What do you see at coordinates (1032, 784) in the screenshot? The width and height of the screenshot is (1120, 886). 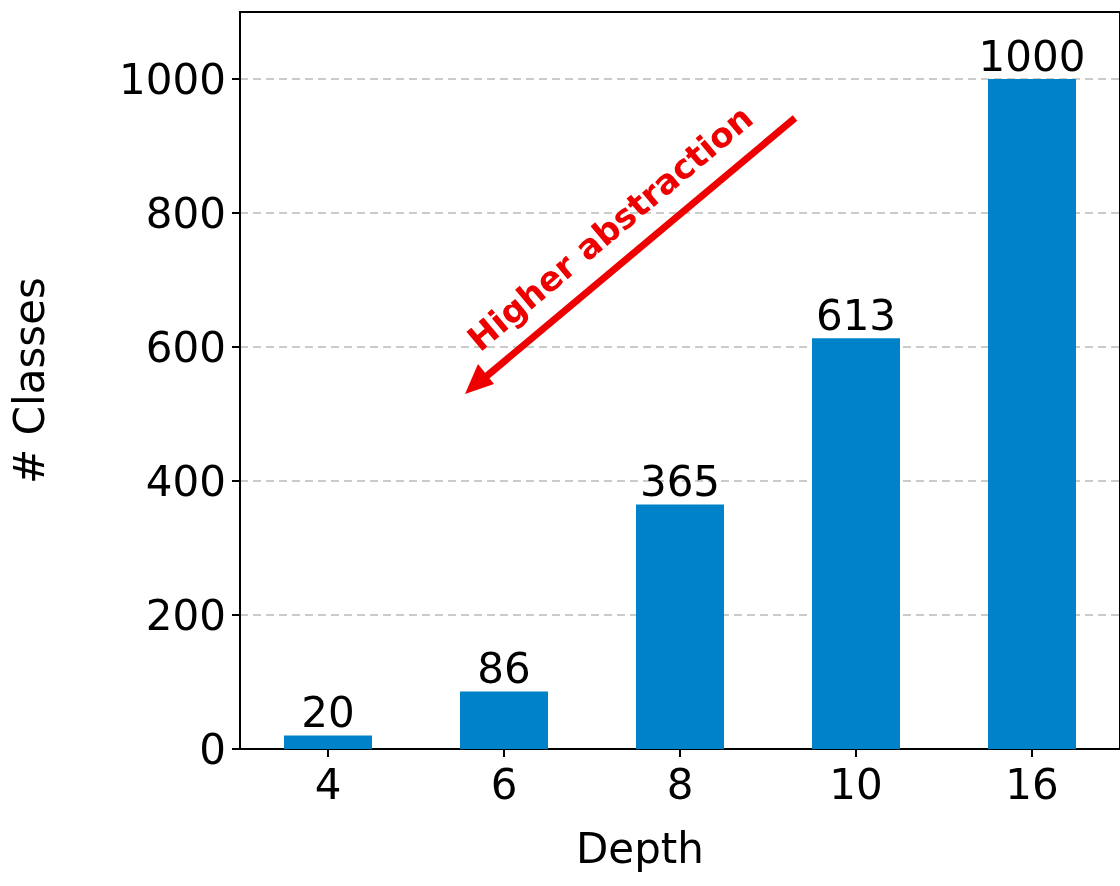 I see `x-tick-label: 16` at bounding box center [1032, 784].